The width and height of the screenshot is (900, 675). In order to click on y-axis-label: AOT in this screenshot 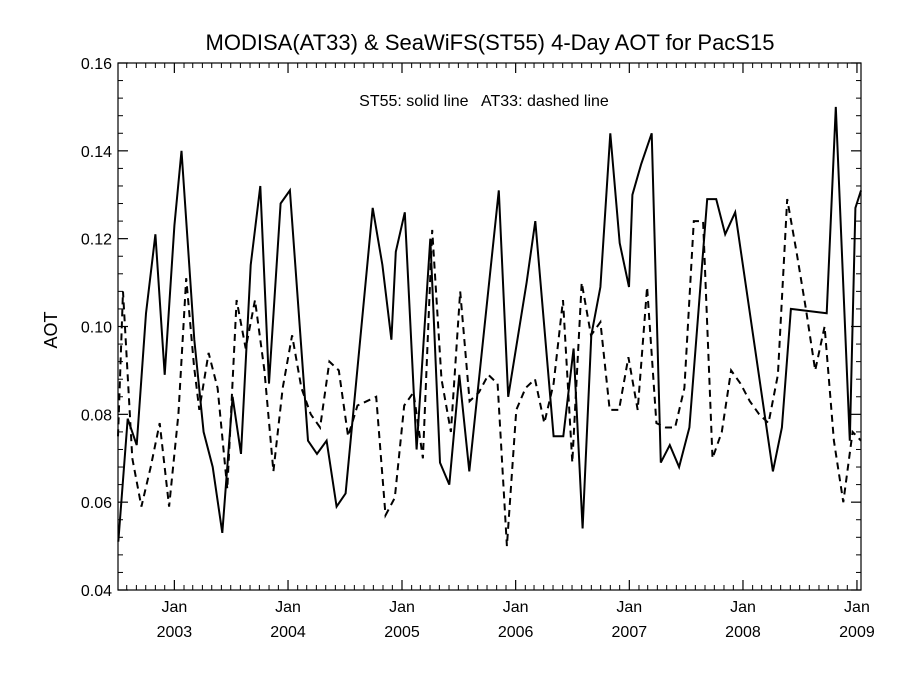, I will do `click(51, 329)`.